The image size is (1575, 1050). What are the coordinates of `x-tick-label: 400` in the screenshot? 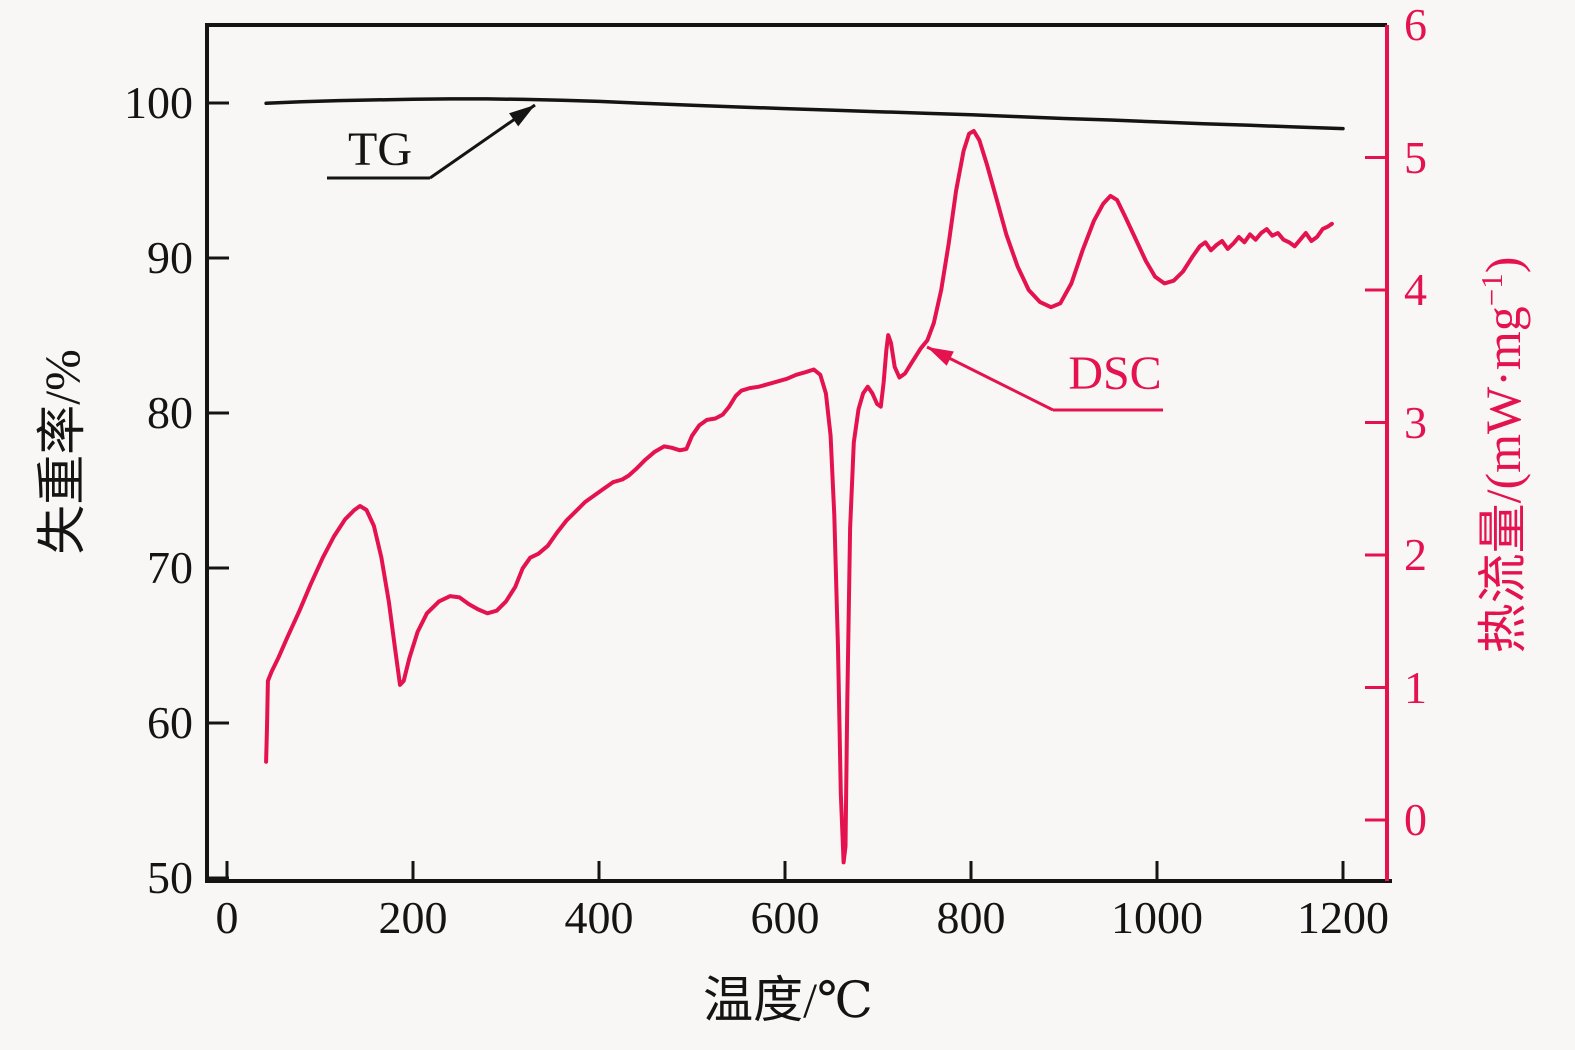 It's located at (599, 917).